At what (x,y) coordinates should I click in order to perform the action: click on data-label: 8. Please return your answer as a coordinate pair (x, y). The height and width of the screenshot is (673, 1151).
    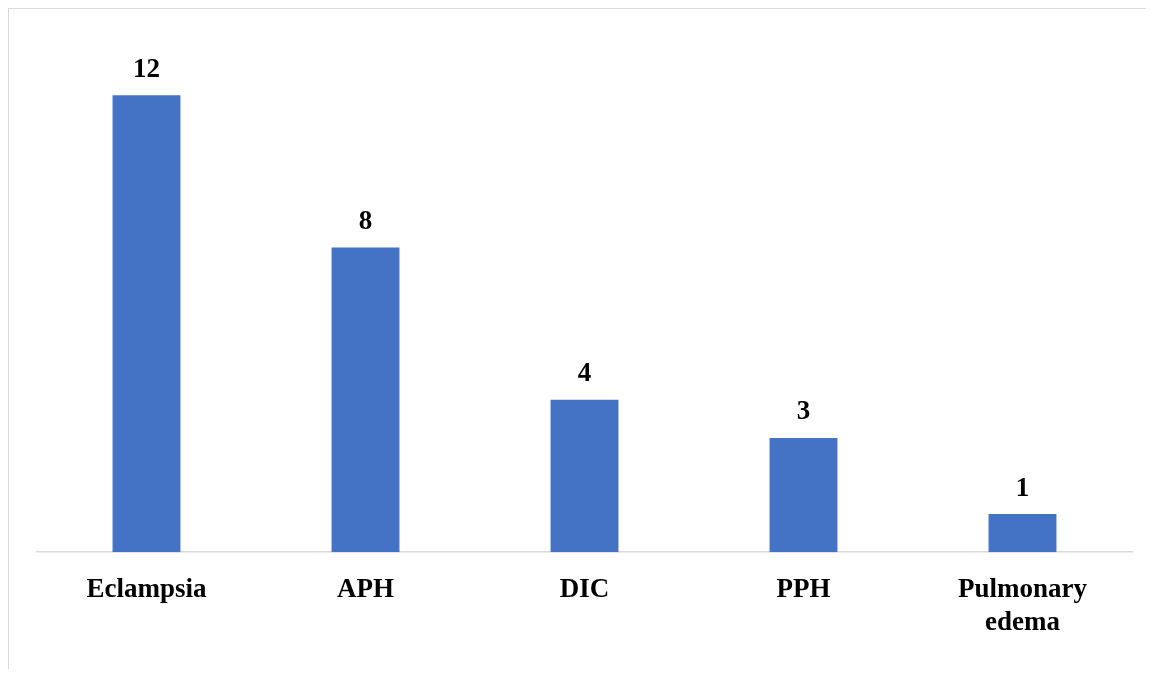
    Looking at the image, I should click on (365, 219).